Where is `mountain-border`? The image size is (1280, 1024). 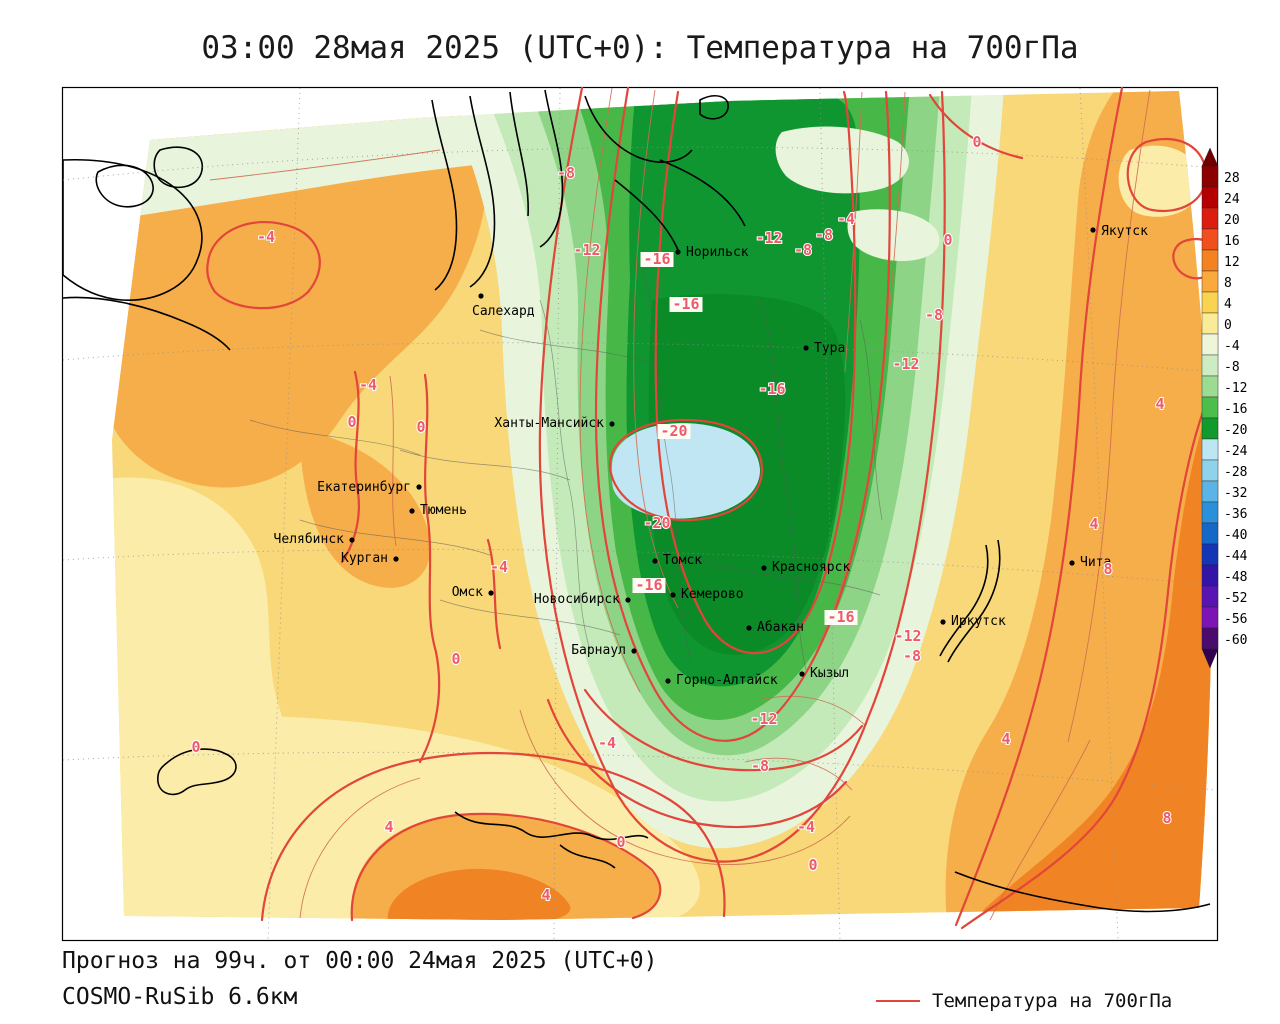
mountain-border is located at coordinates (587, 856).